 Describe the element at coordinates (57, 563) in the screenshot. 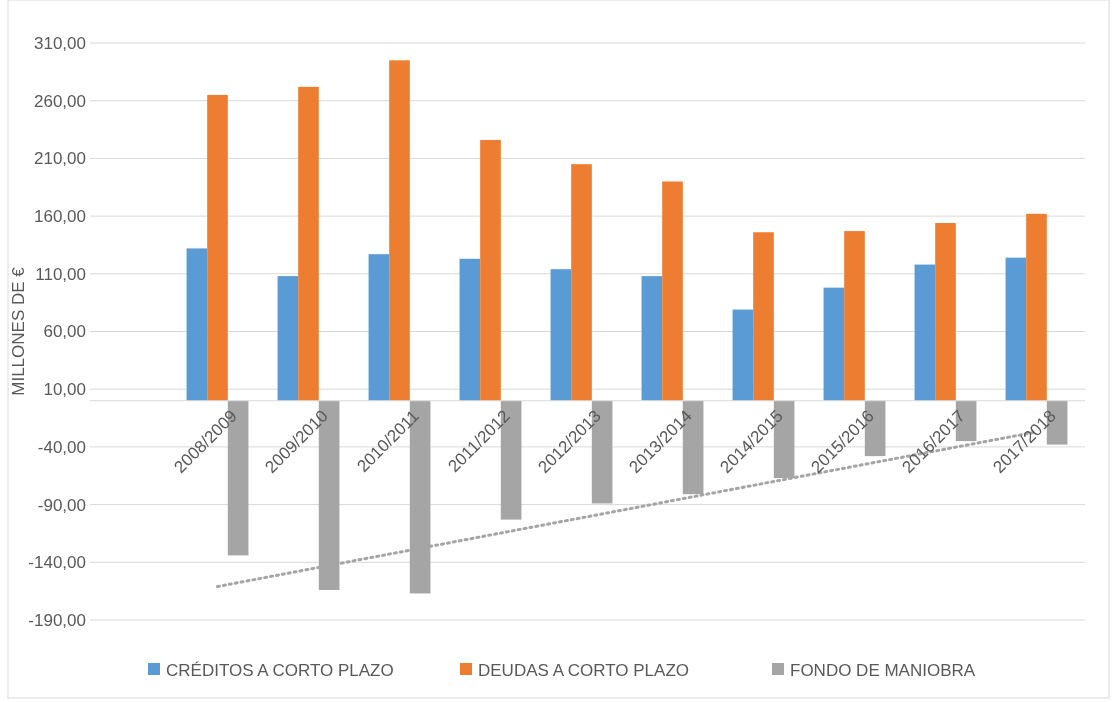

I see `y-tick-label: -140,00` at that location.